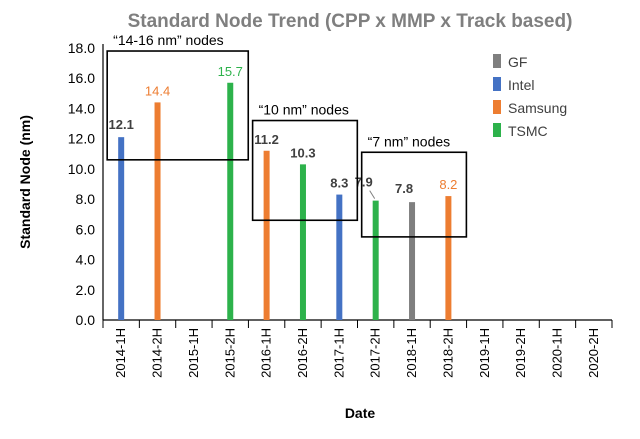 The height and width of the screenshot is (439, 640). What do you see at coordinates (409, 141) in the screenshot?
I see `node-group-label: “7 nm” nodes` at bounding box center [409, 141].